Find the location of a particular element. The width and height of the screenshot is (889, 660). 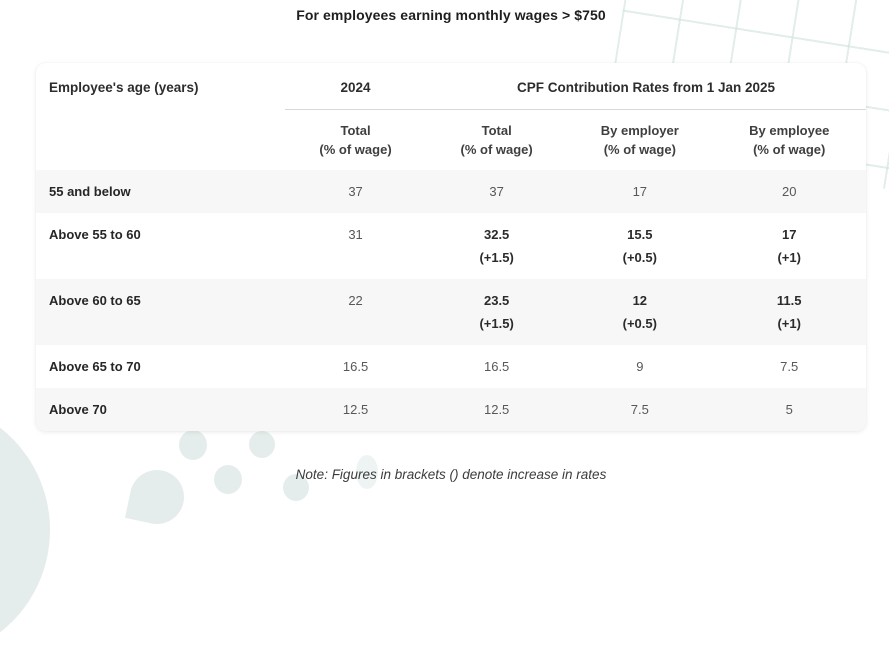

table-row: Above 70 12.5 12.5 7.5 5 is located at coordinates (451, 409).